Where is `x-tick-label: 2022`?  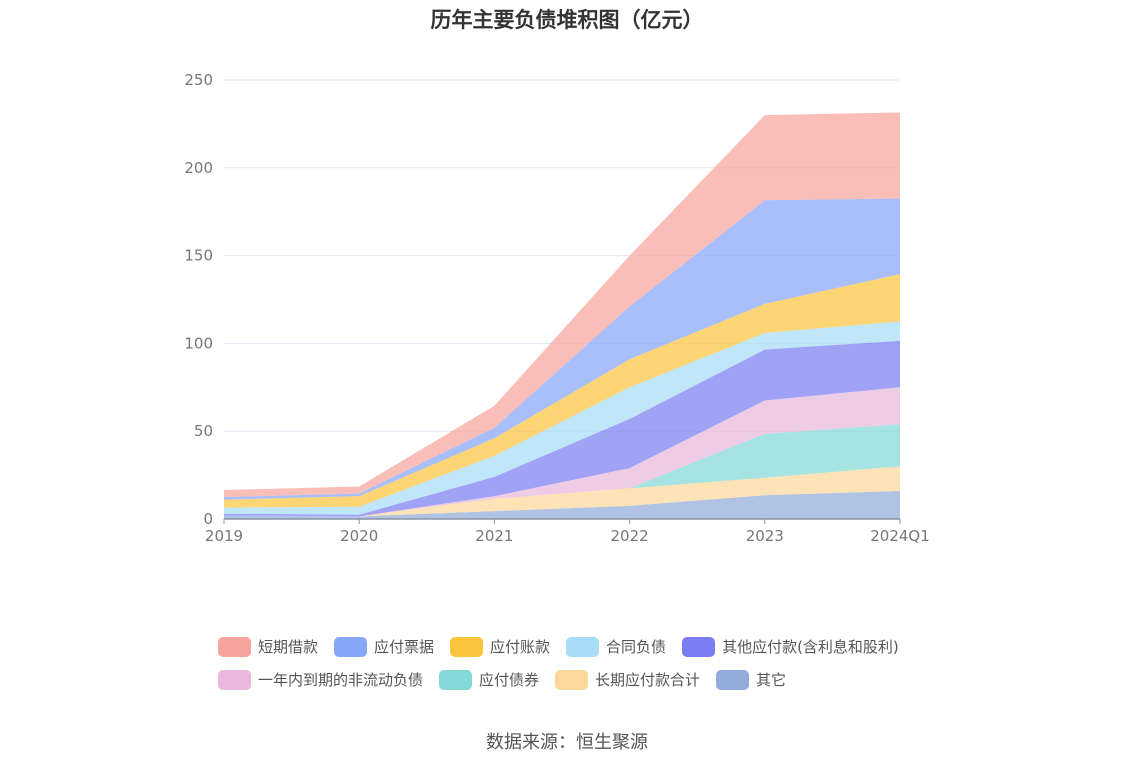
x-tick-label: 2022 is located at coordinates (630, 536).